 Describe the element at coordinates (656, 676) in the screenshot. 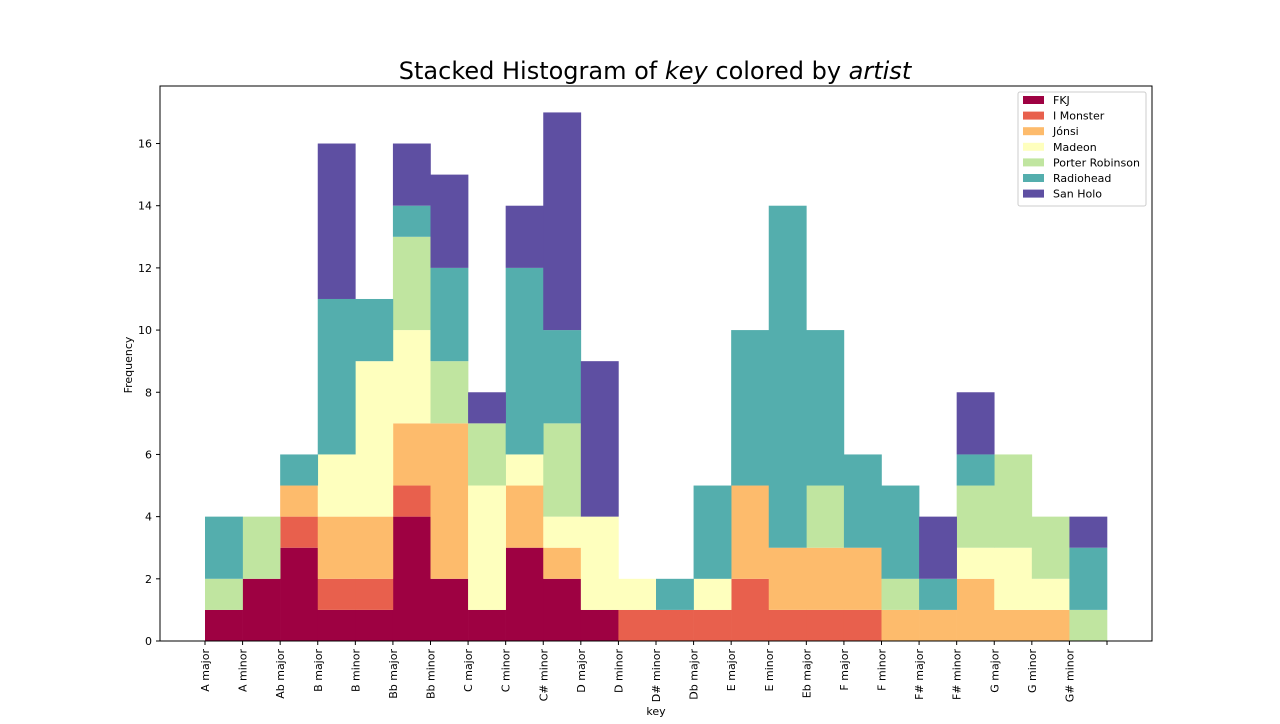

I see `x-tick-label: D# minor` at that location.